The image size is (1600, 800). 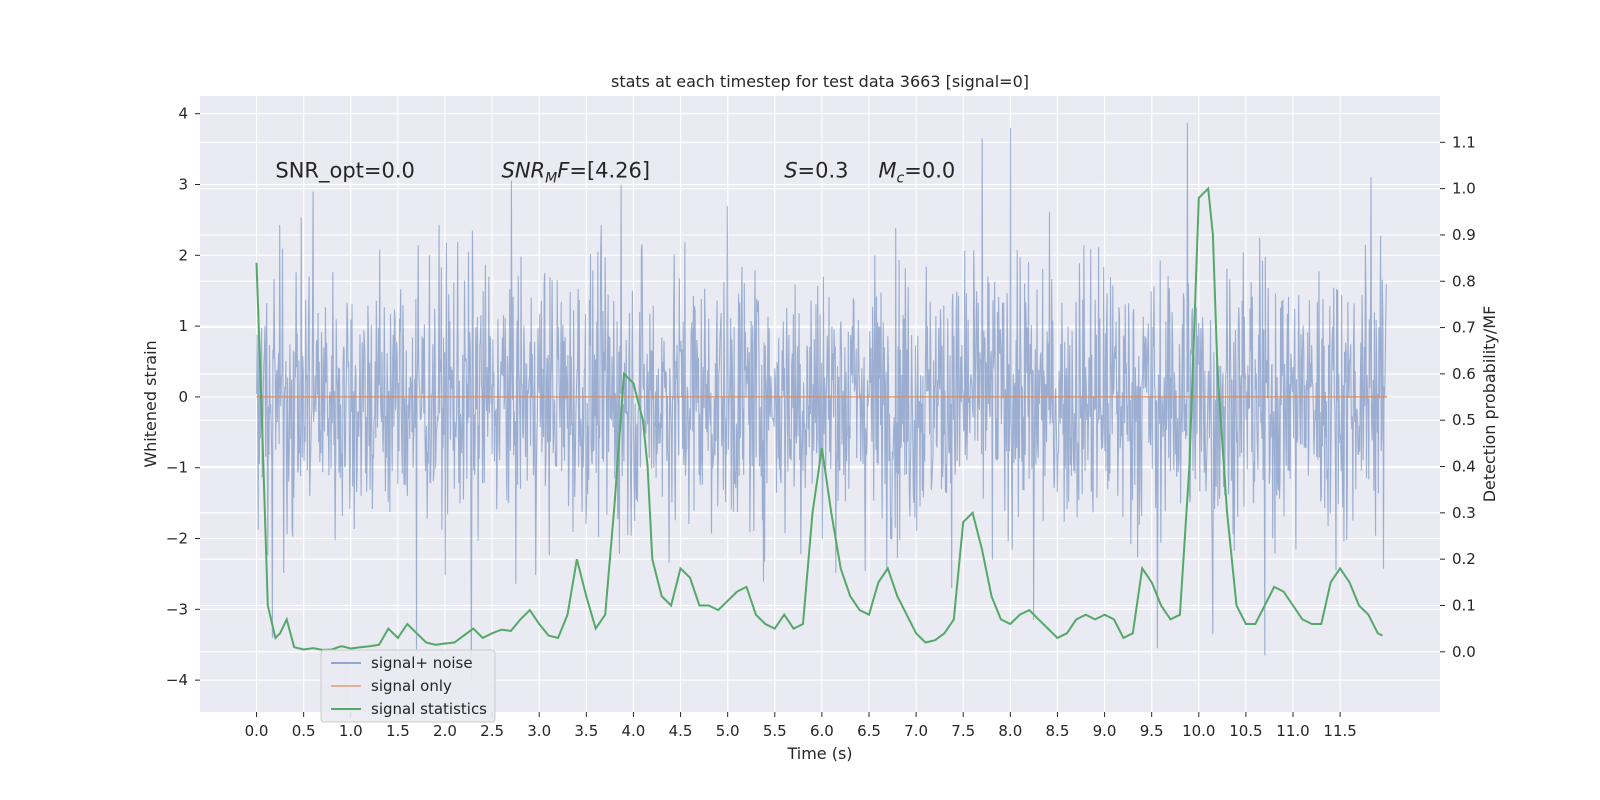 I want to click on legend-box, so click(x=408, y=686).